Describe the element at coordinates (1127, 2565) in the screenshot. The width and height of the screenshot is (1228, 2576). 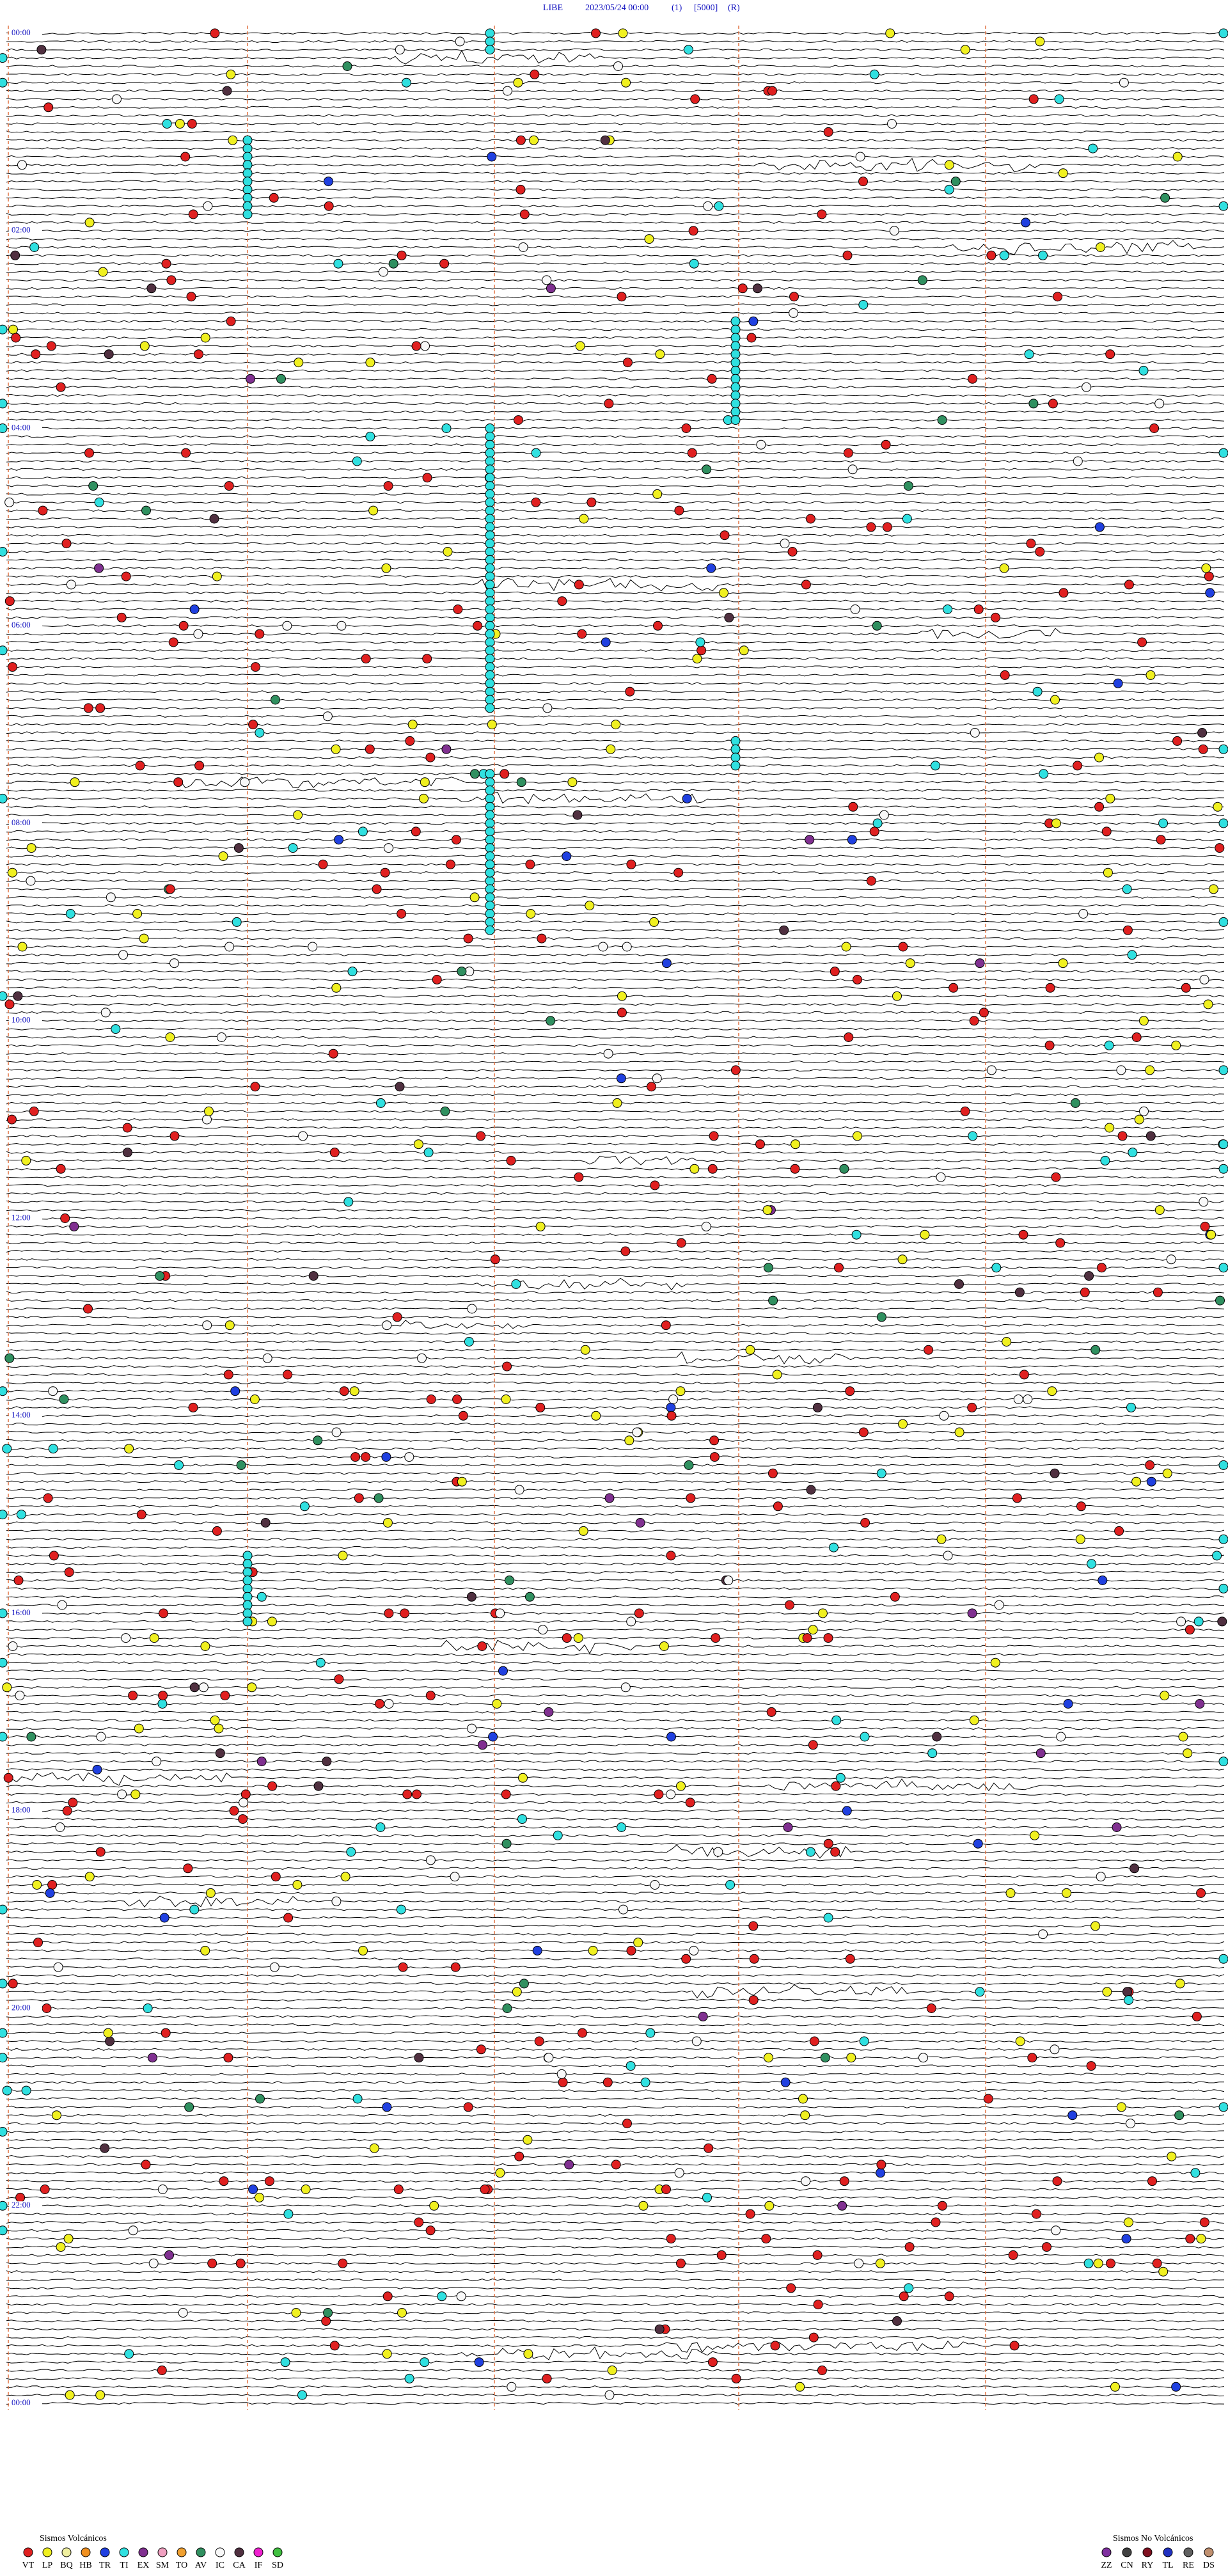
I see `legend-label: CN` at that location.